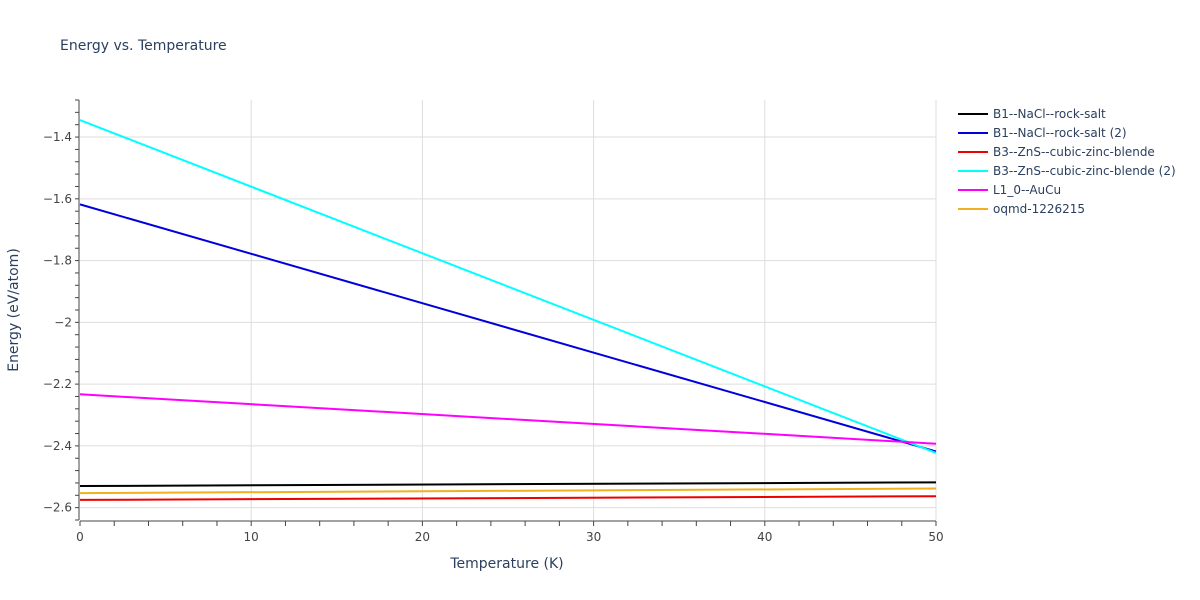  Describe the element at coordinates (422, 537) in the screenshot. I see `x-tick-label: 20` at that location.